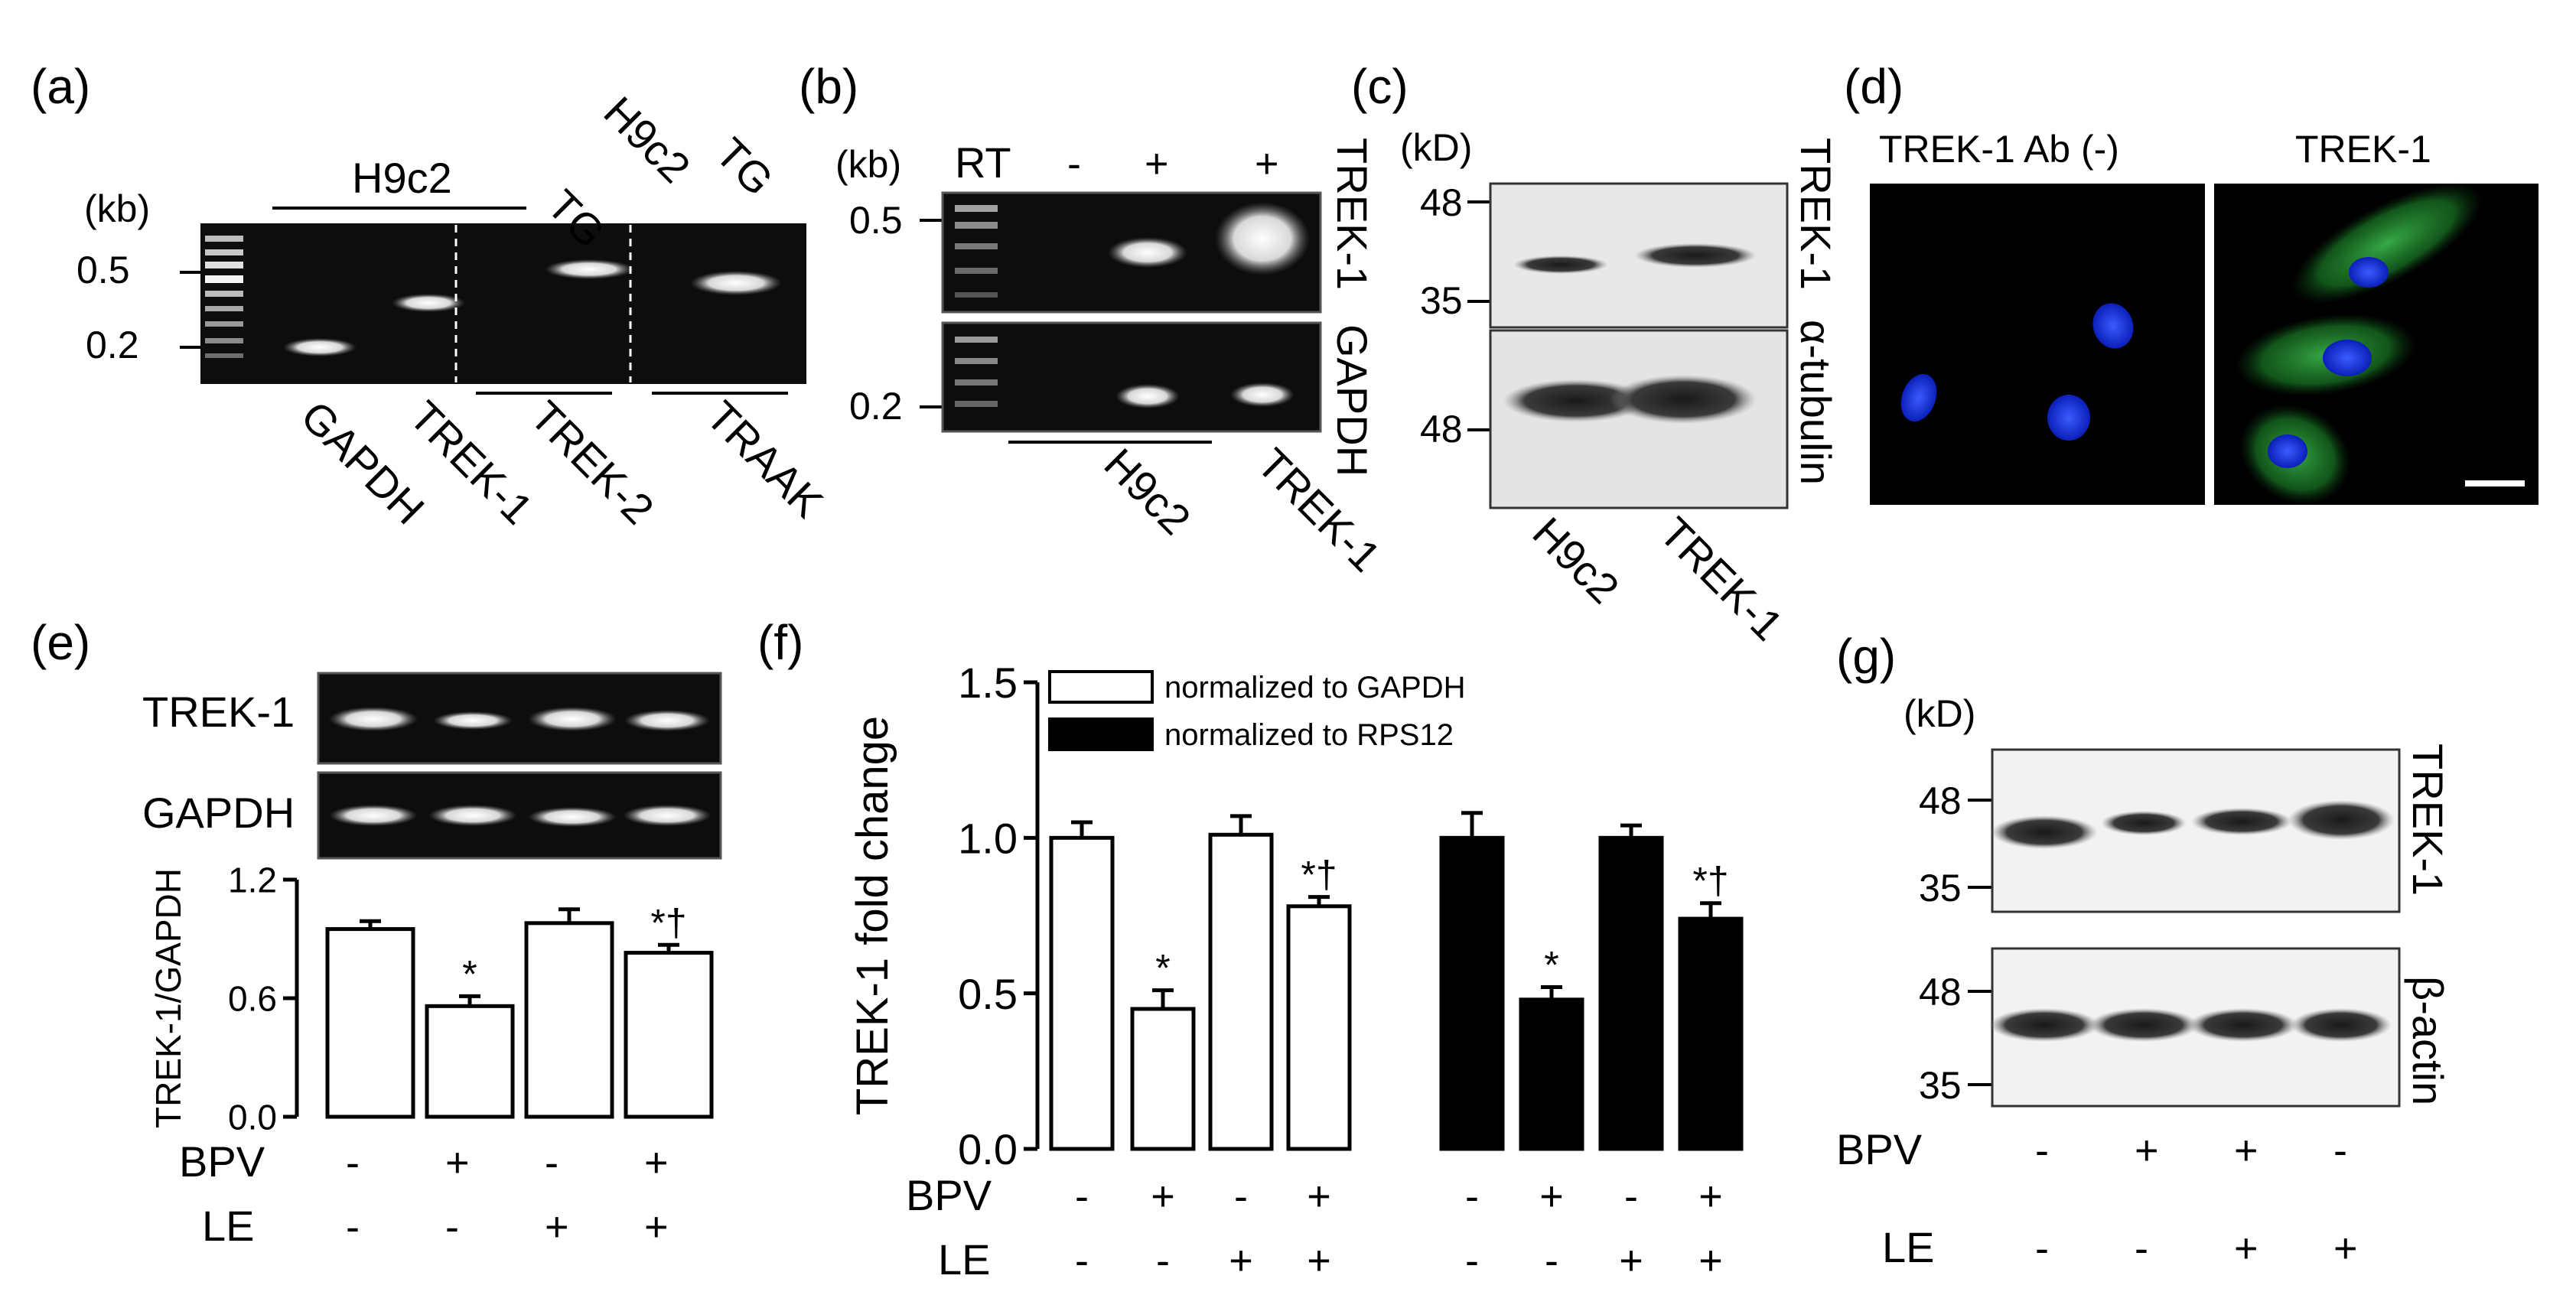 This screenshot has width=2576, height=1295. What do you see at coordinates (745, 167) in the screenshot?
I see `panel-a-top-3: TG` at bounding box center [745, 167].